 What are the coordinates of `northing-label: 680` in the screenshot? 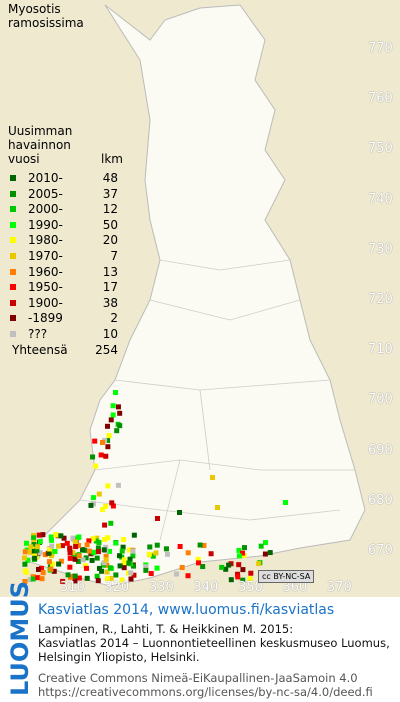 It's located at (380, 500).